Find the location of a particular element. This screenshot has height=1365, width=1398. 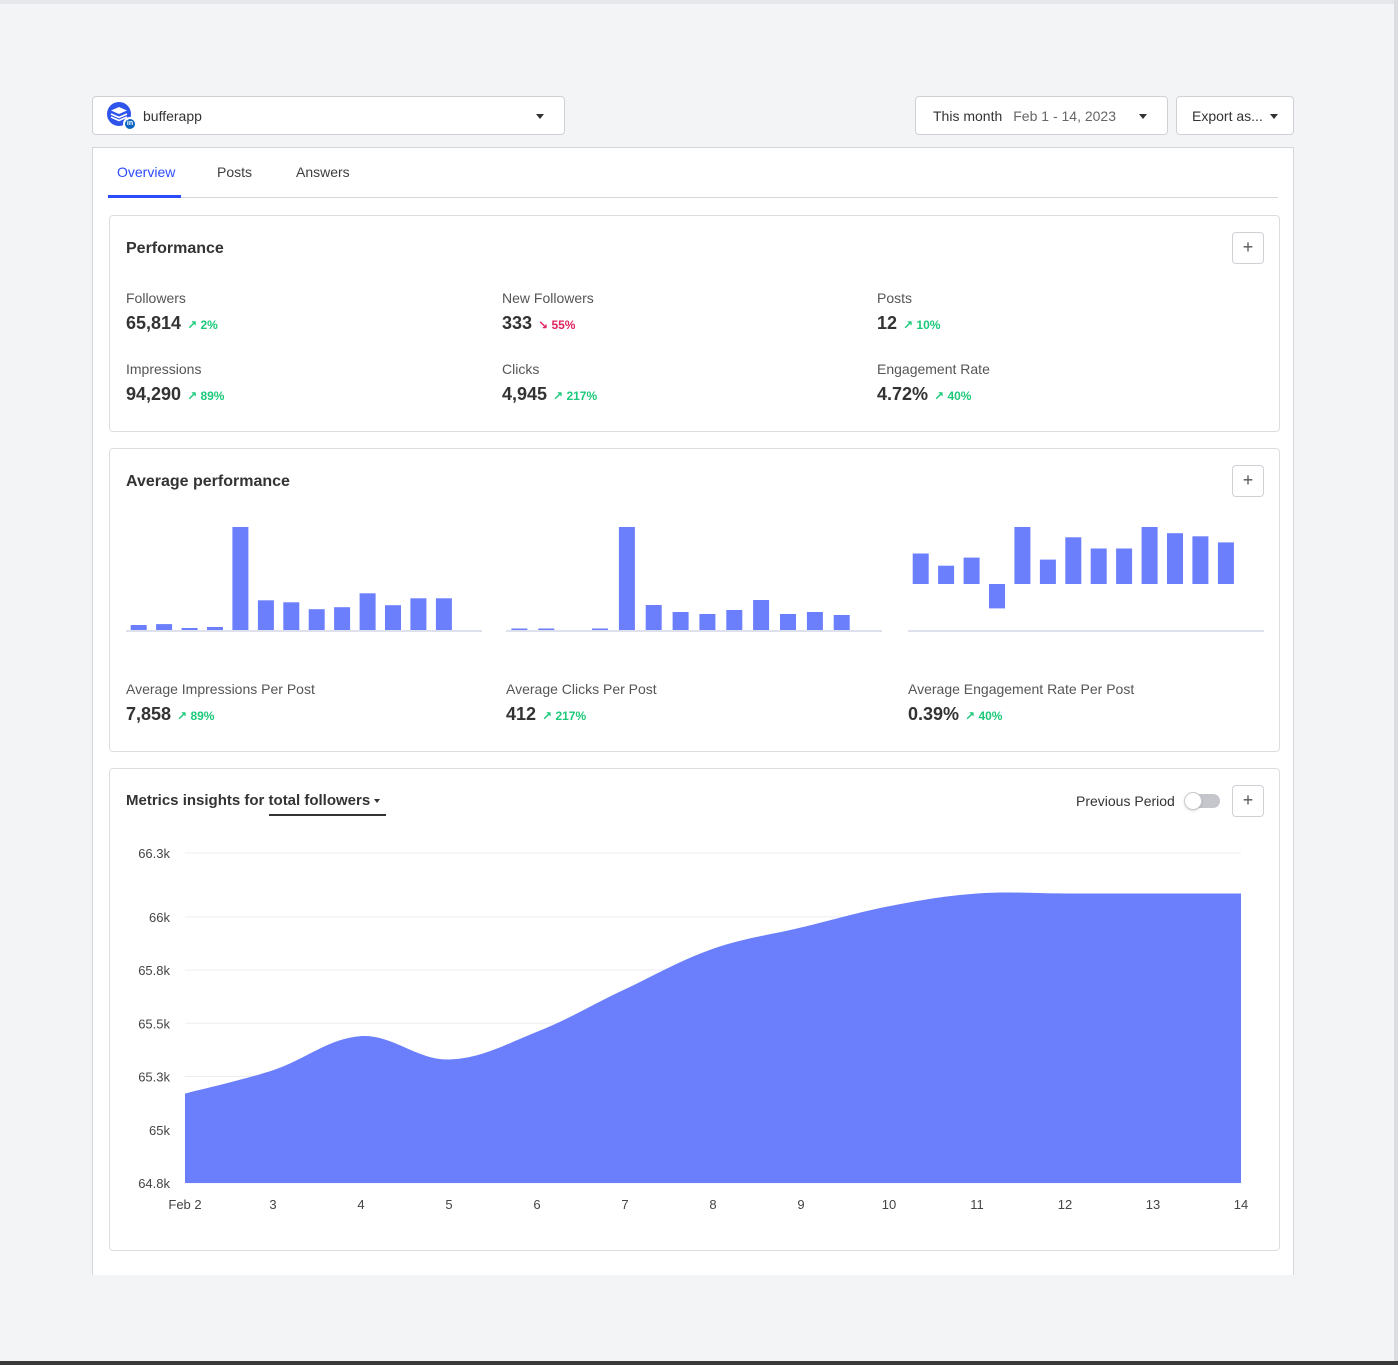

metric-followers: Followers 65,814 ↗ 2% is located at coordinates (172, 312).